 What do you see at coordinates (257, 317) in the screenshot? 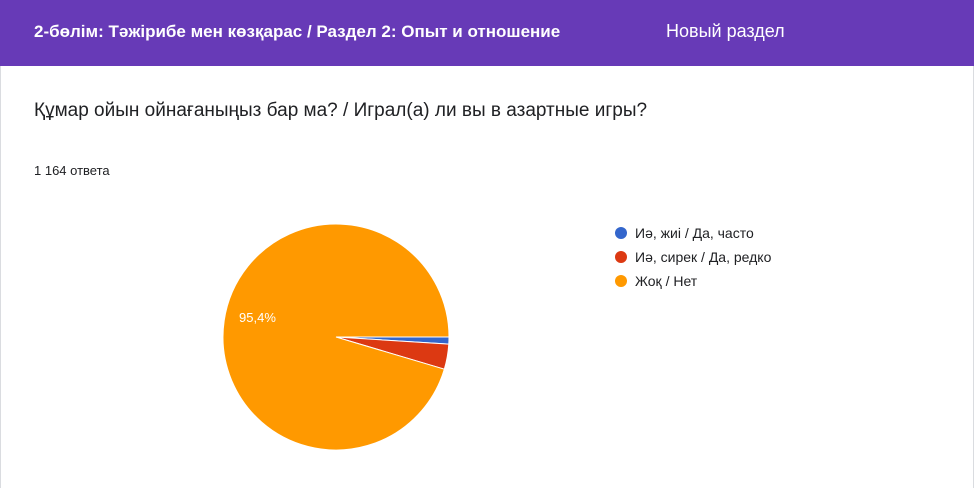
I see `pie-data-label: 95,4%` at bounding box center [257, 317].